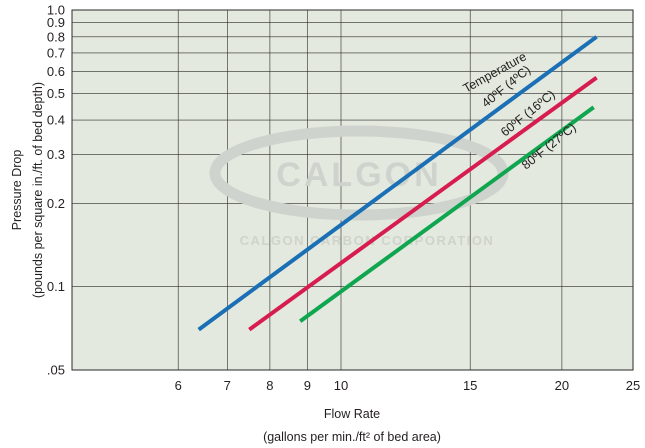 Image resolution: width=645 pixels, height=448 pixels. I want to click on y-tick-label: 0.6, so click(56, 71).